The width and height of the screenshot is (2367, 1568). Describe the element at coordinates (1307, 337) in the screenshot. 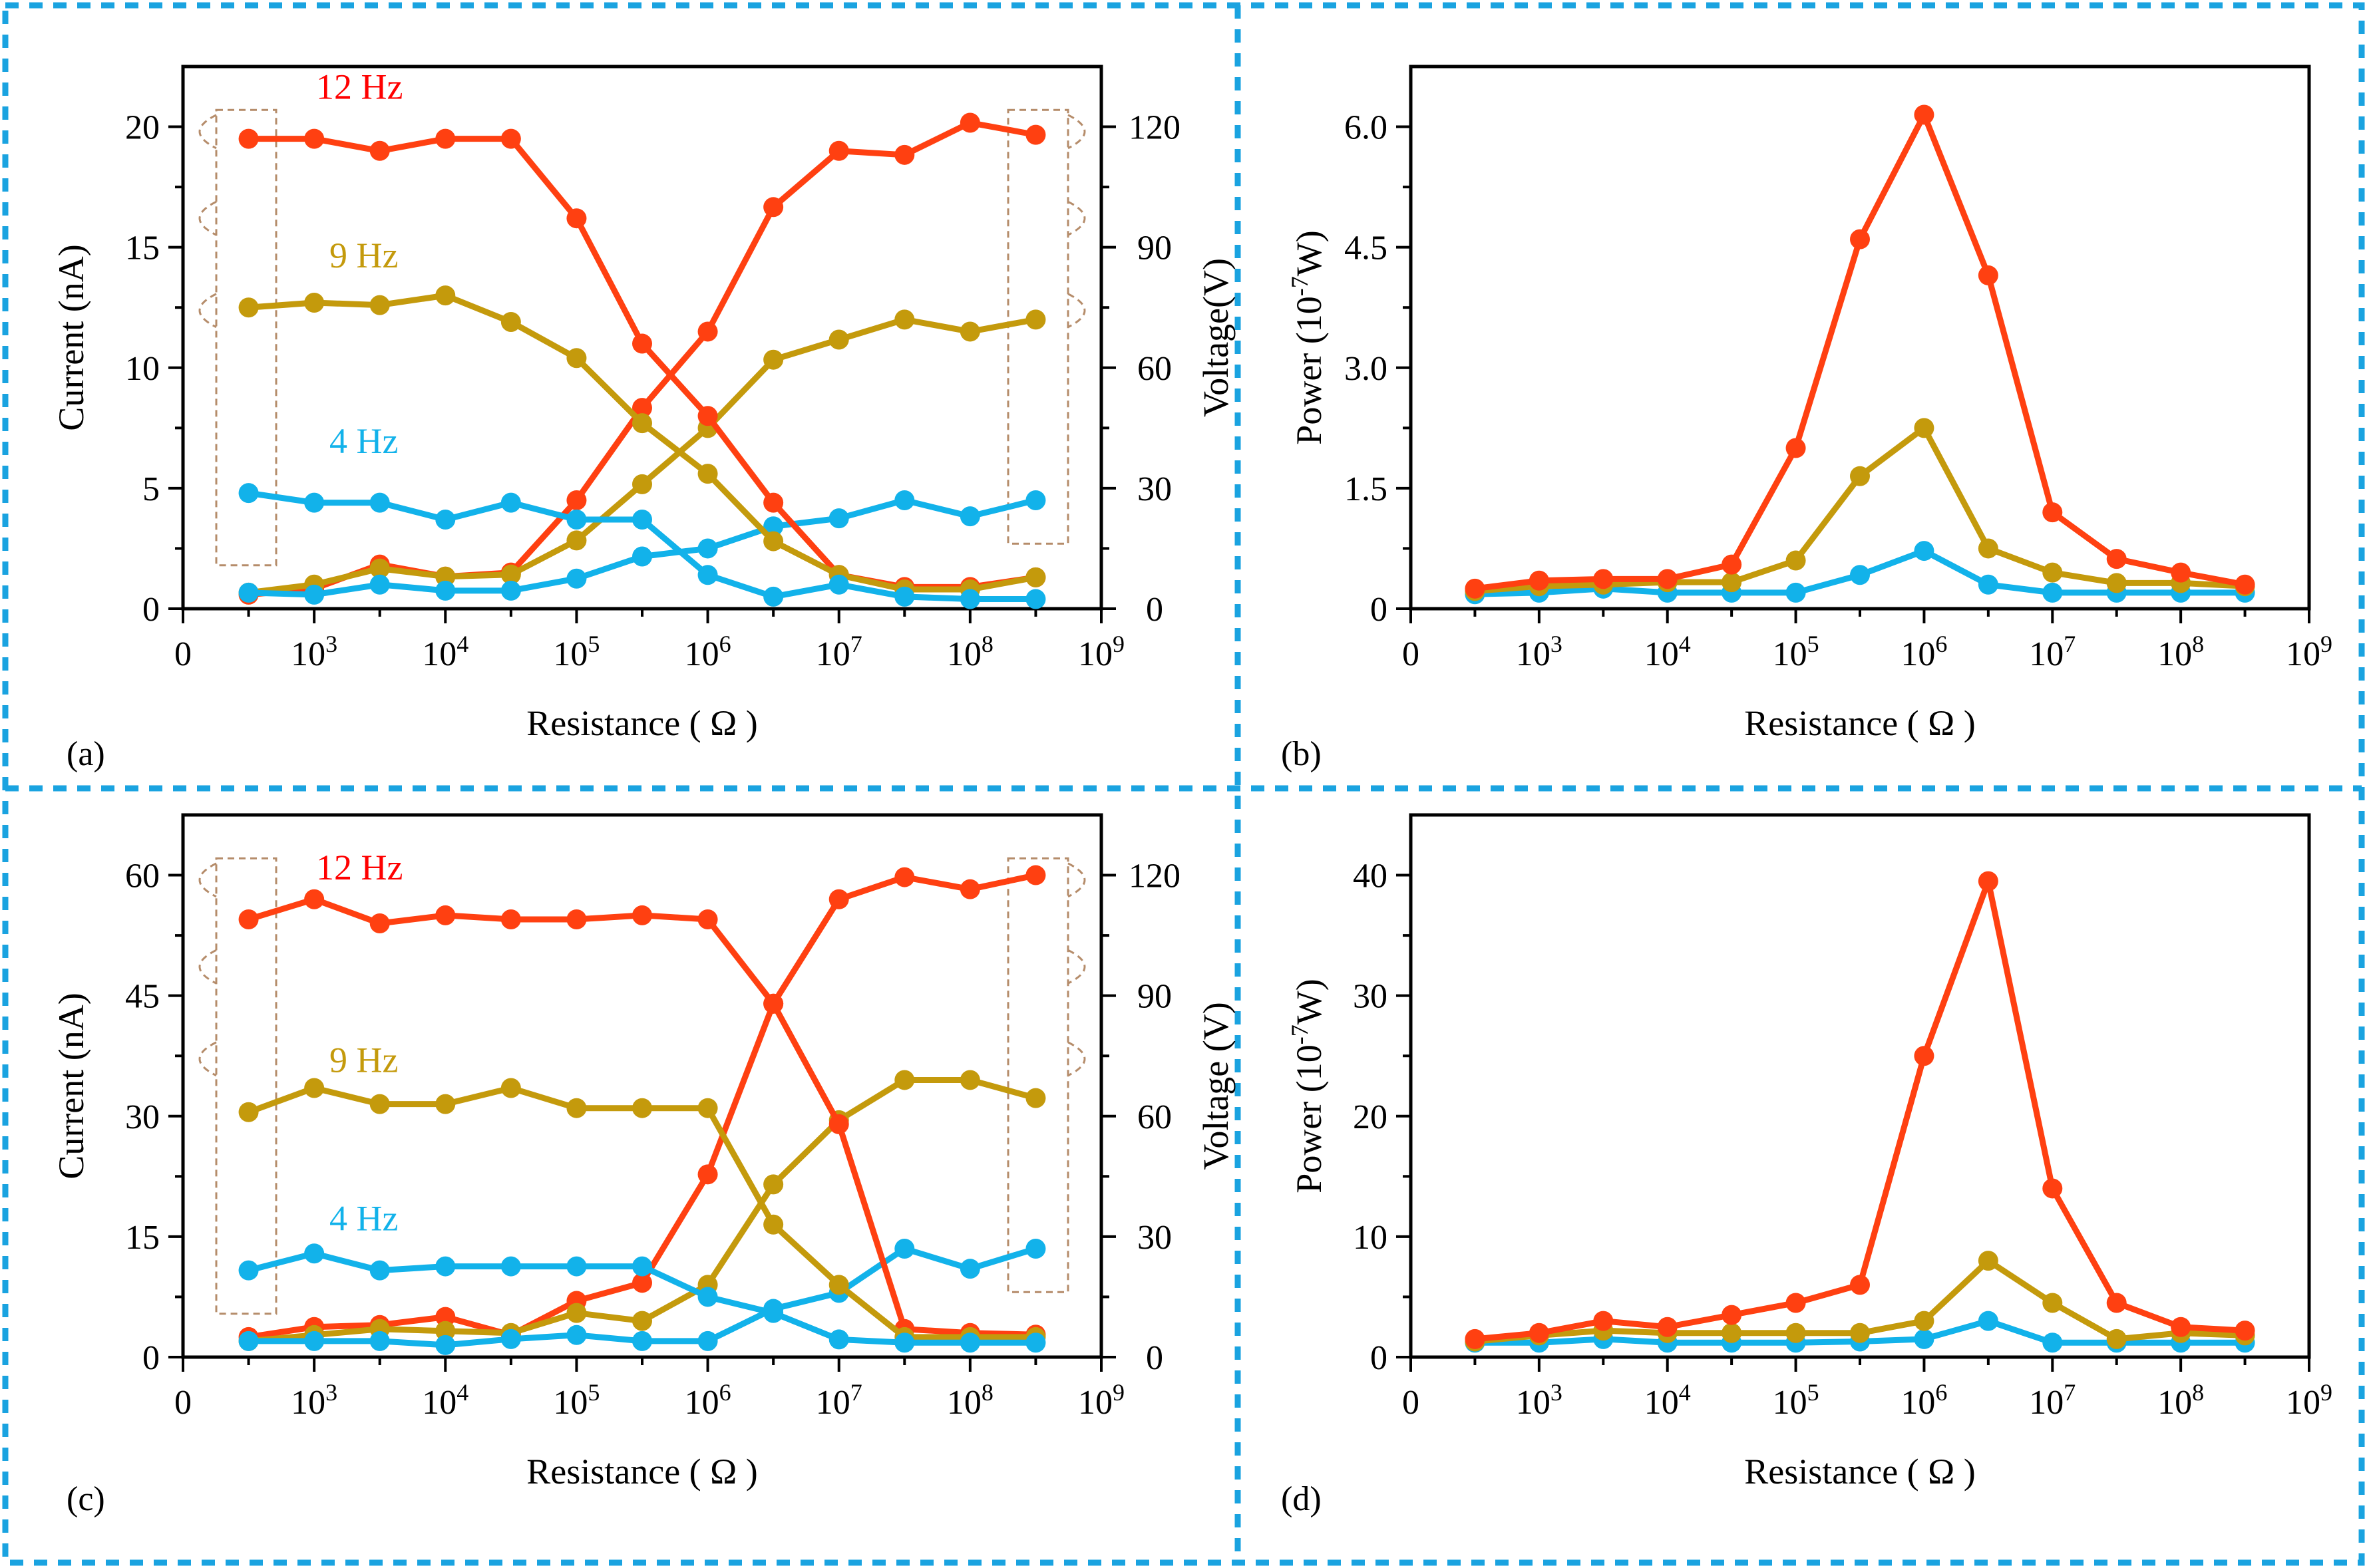

I see `y-axis-title: Power (10-7W)` at that location.